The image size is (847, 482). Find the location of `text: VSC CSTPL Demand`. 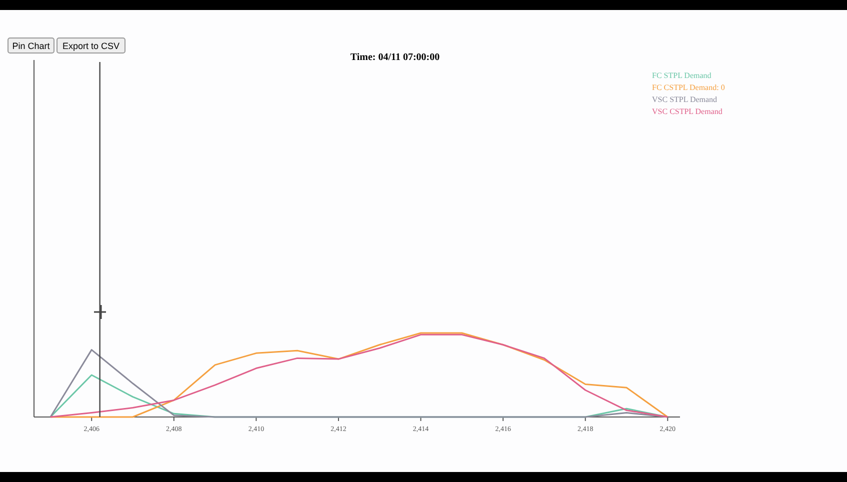

text: VSC CSTPL Demand is located at coordinates (687, 111).